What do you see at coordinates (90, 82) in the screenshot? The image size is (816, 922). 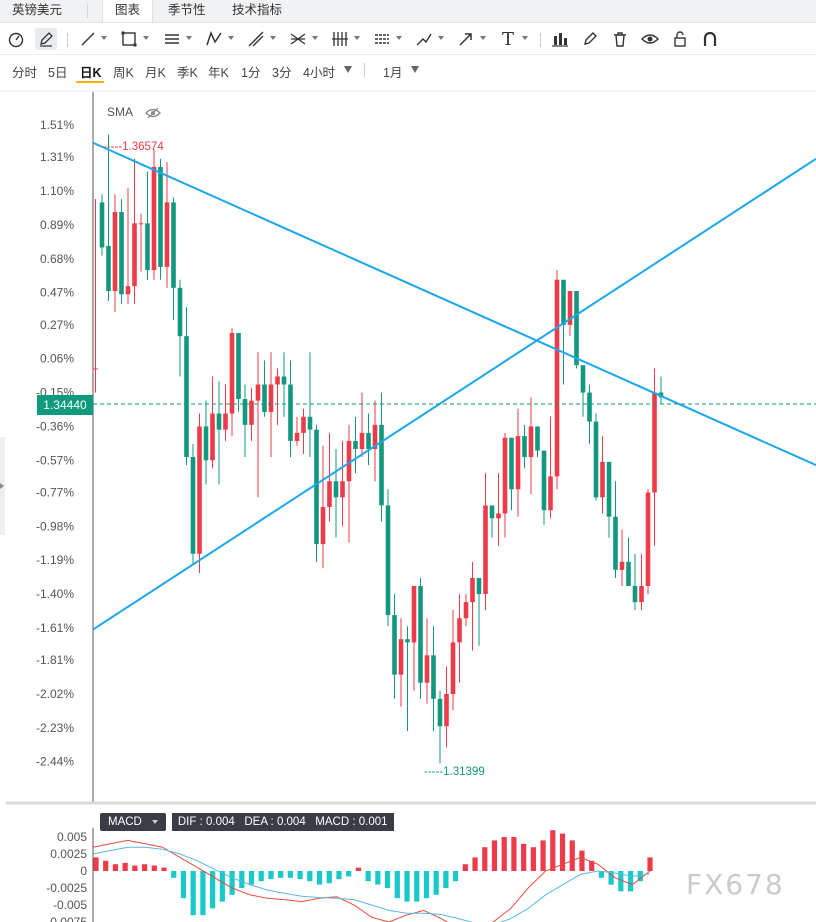 I see `active-period-underline` at bounding box center [90, 82].